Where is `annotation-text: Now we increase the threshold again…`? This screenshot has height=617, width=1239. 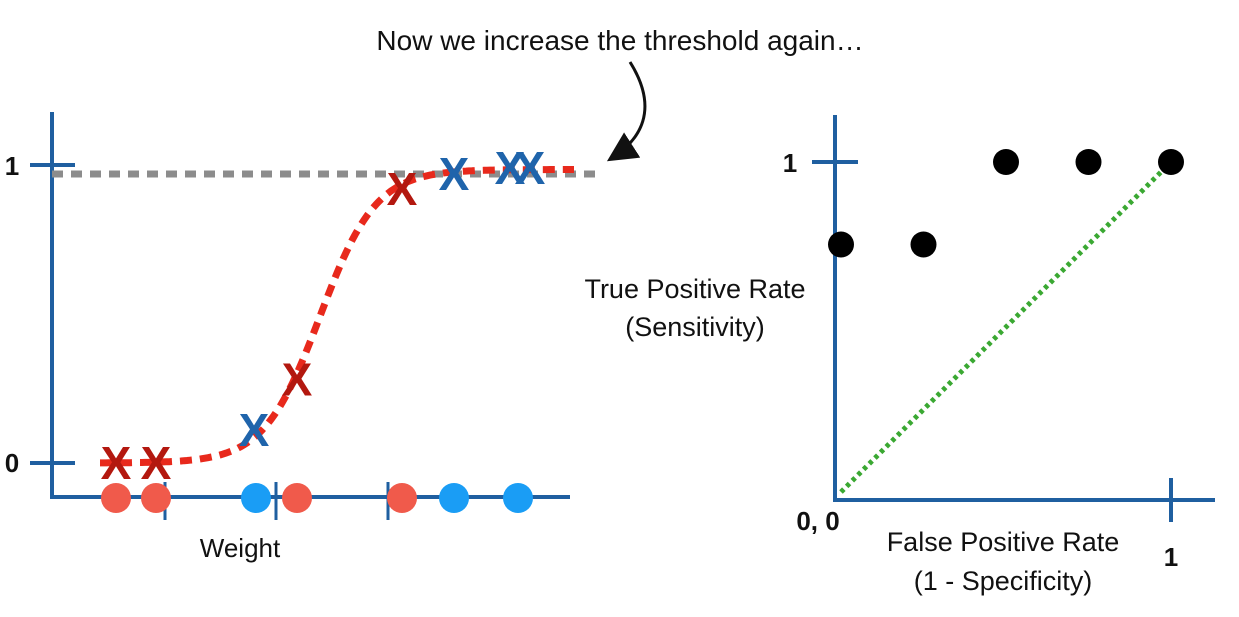 annotation-text: Now we increase the threshold again… is located at coordinates (619, 40).